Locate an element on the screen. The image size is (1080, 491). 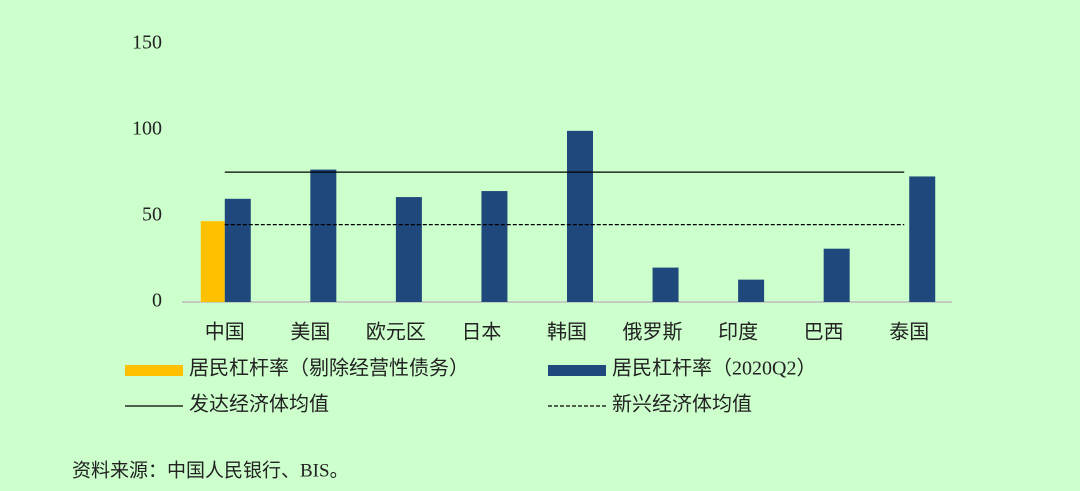
x-tick-label: 泰国 is located at coordinates (909, 332).